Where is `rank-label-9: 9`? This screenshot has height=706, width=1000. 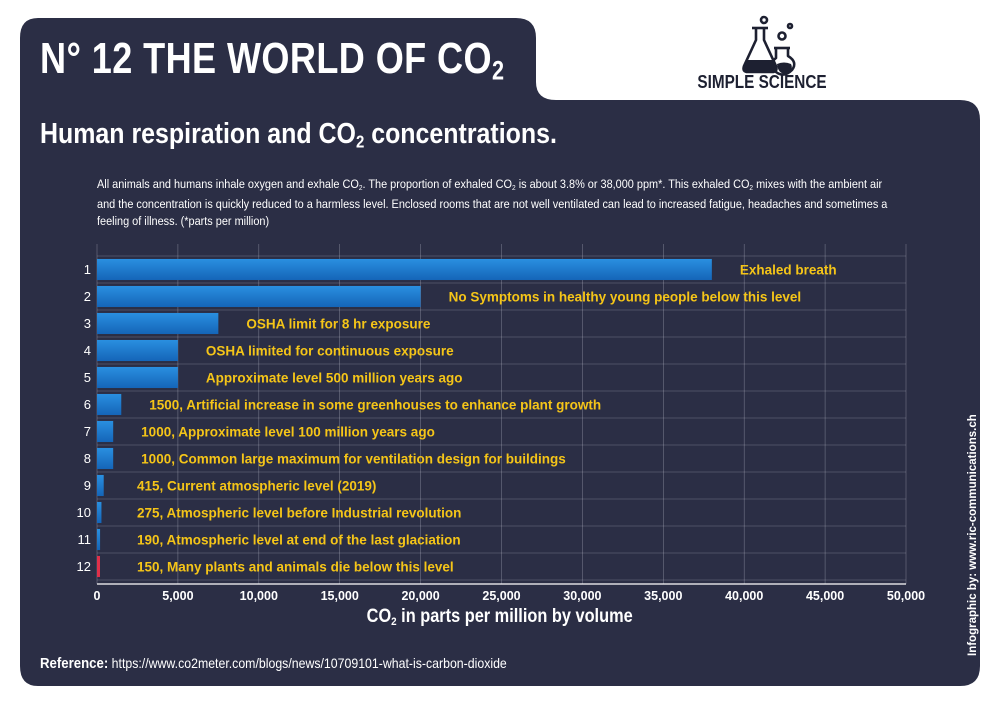
rank-label-9: 9 is located at coordinates (87, 485).